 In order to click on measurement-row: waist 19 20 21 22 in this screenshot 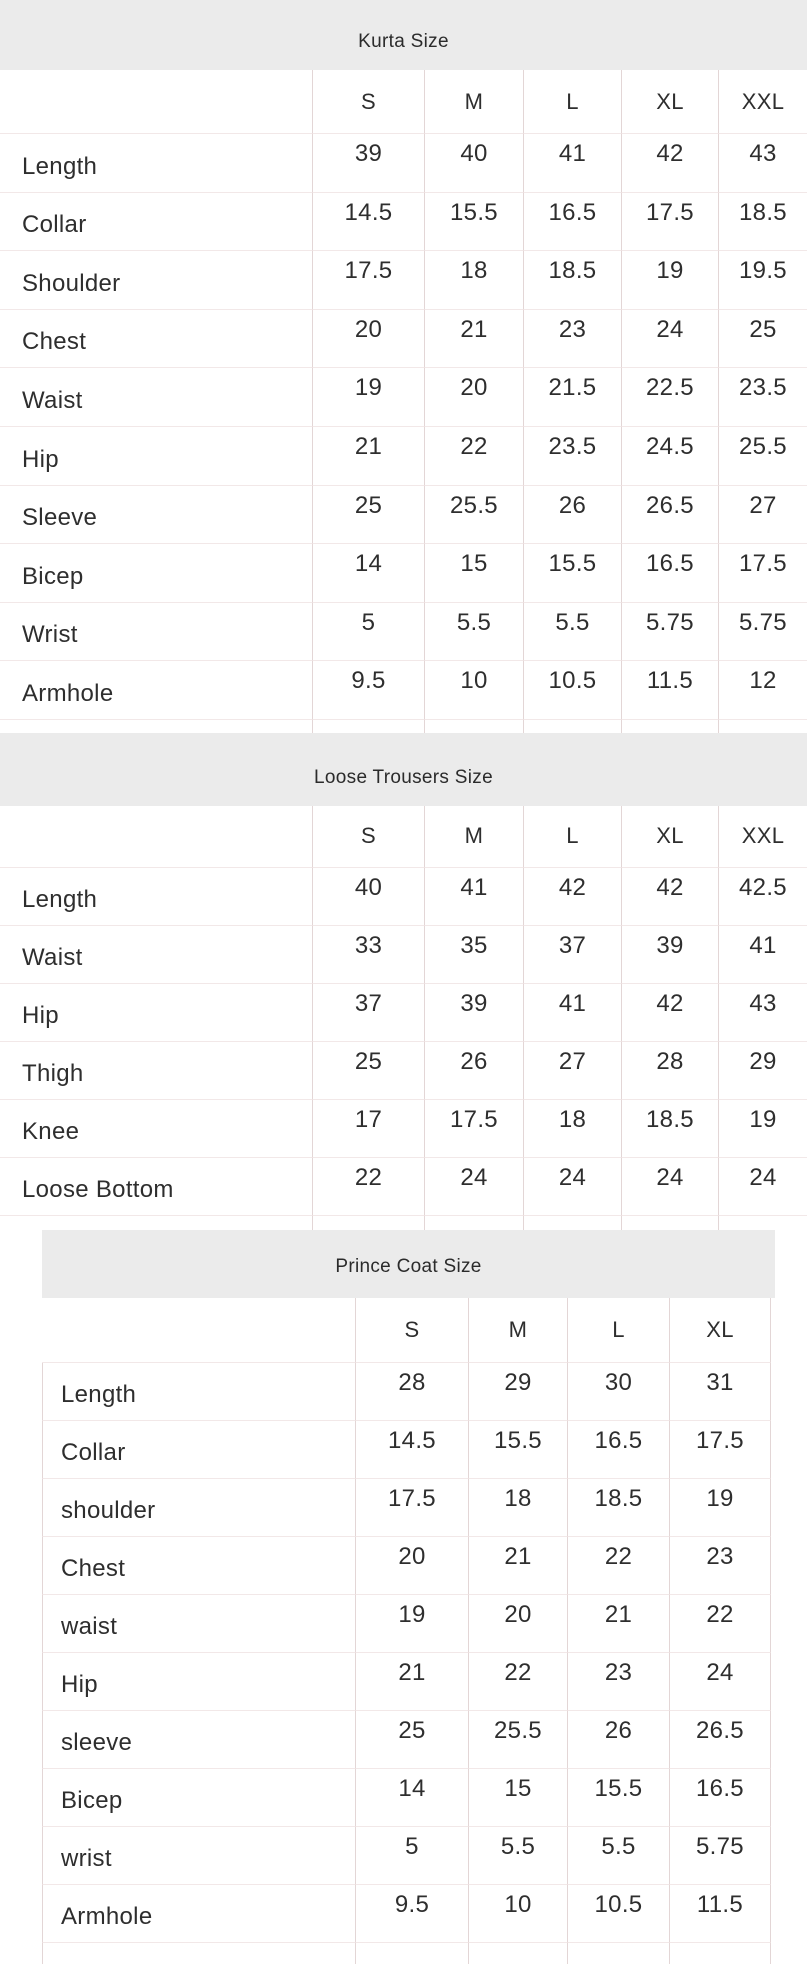, I will do `click(406, 1623)`.